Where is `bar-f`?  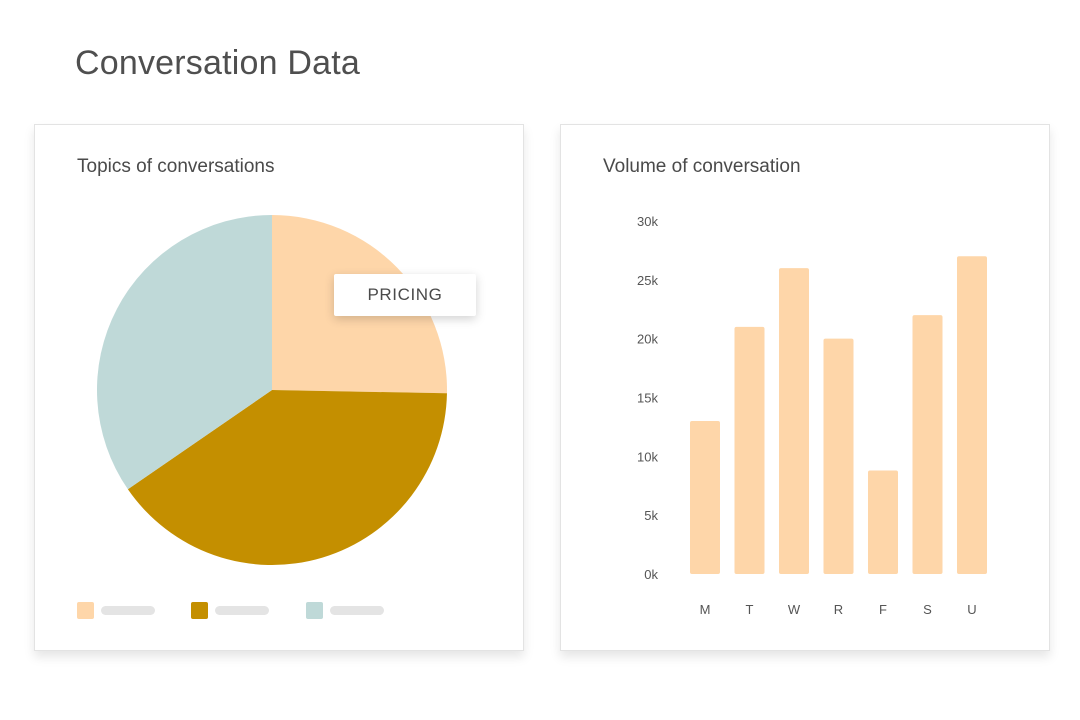
bar-f is located at coordinates (883, 522).